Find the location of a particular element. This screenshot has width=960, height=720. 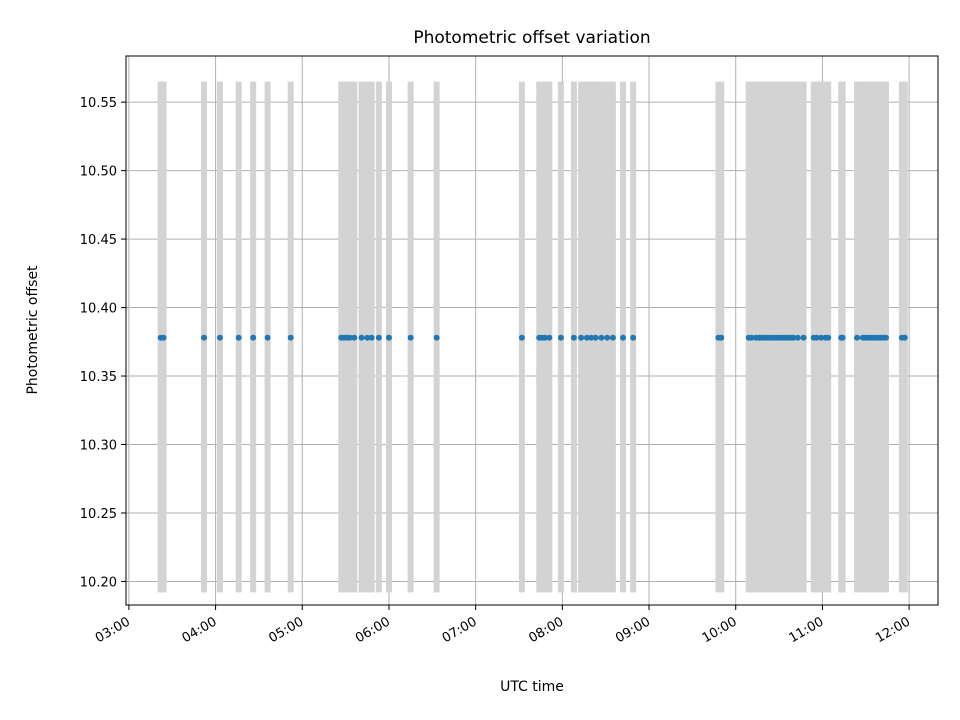

chart-title: Photometric offset variation is located at coordinates (531, 38).